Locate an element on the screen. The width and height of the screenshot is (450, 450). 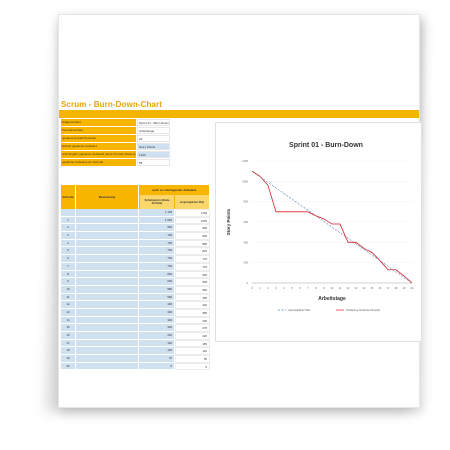
setting-row: gesamte Anzahl Perioden 20 is located at coordinates (136, 138).